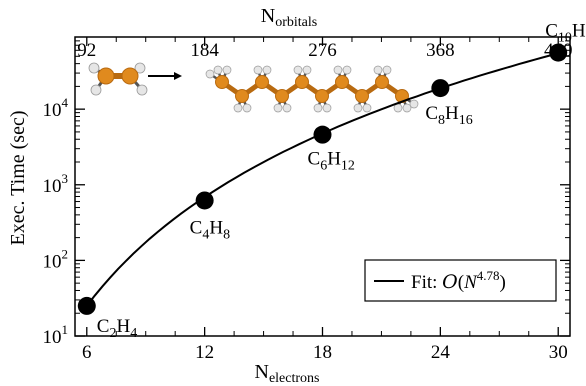  Describe the element at coordinates (322, 352) in the screenshot. I see `x-bottom-tick-label: 18` at that location.